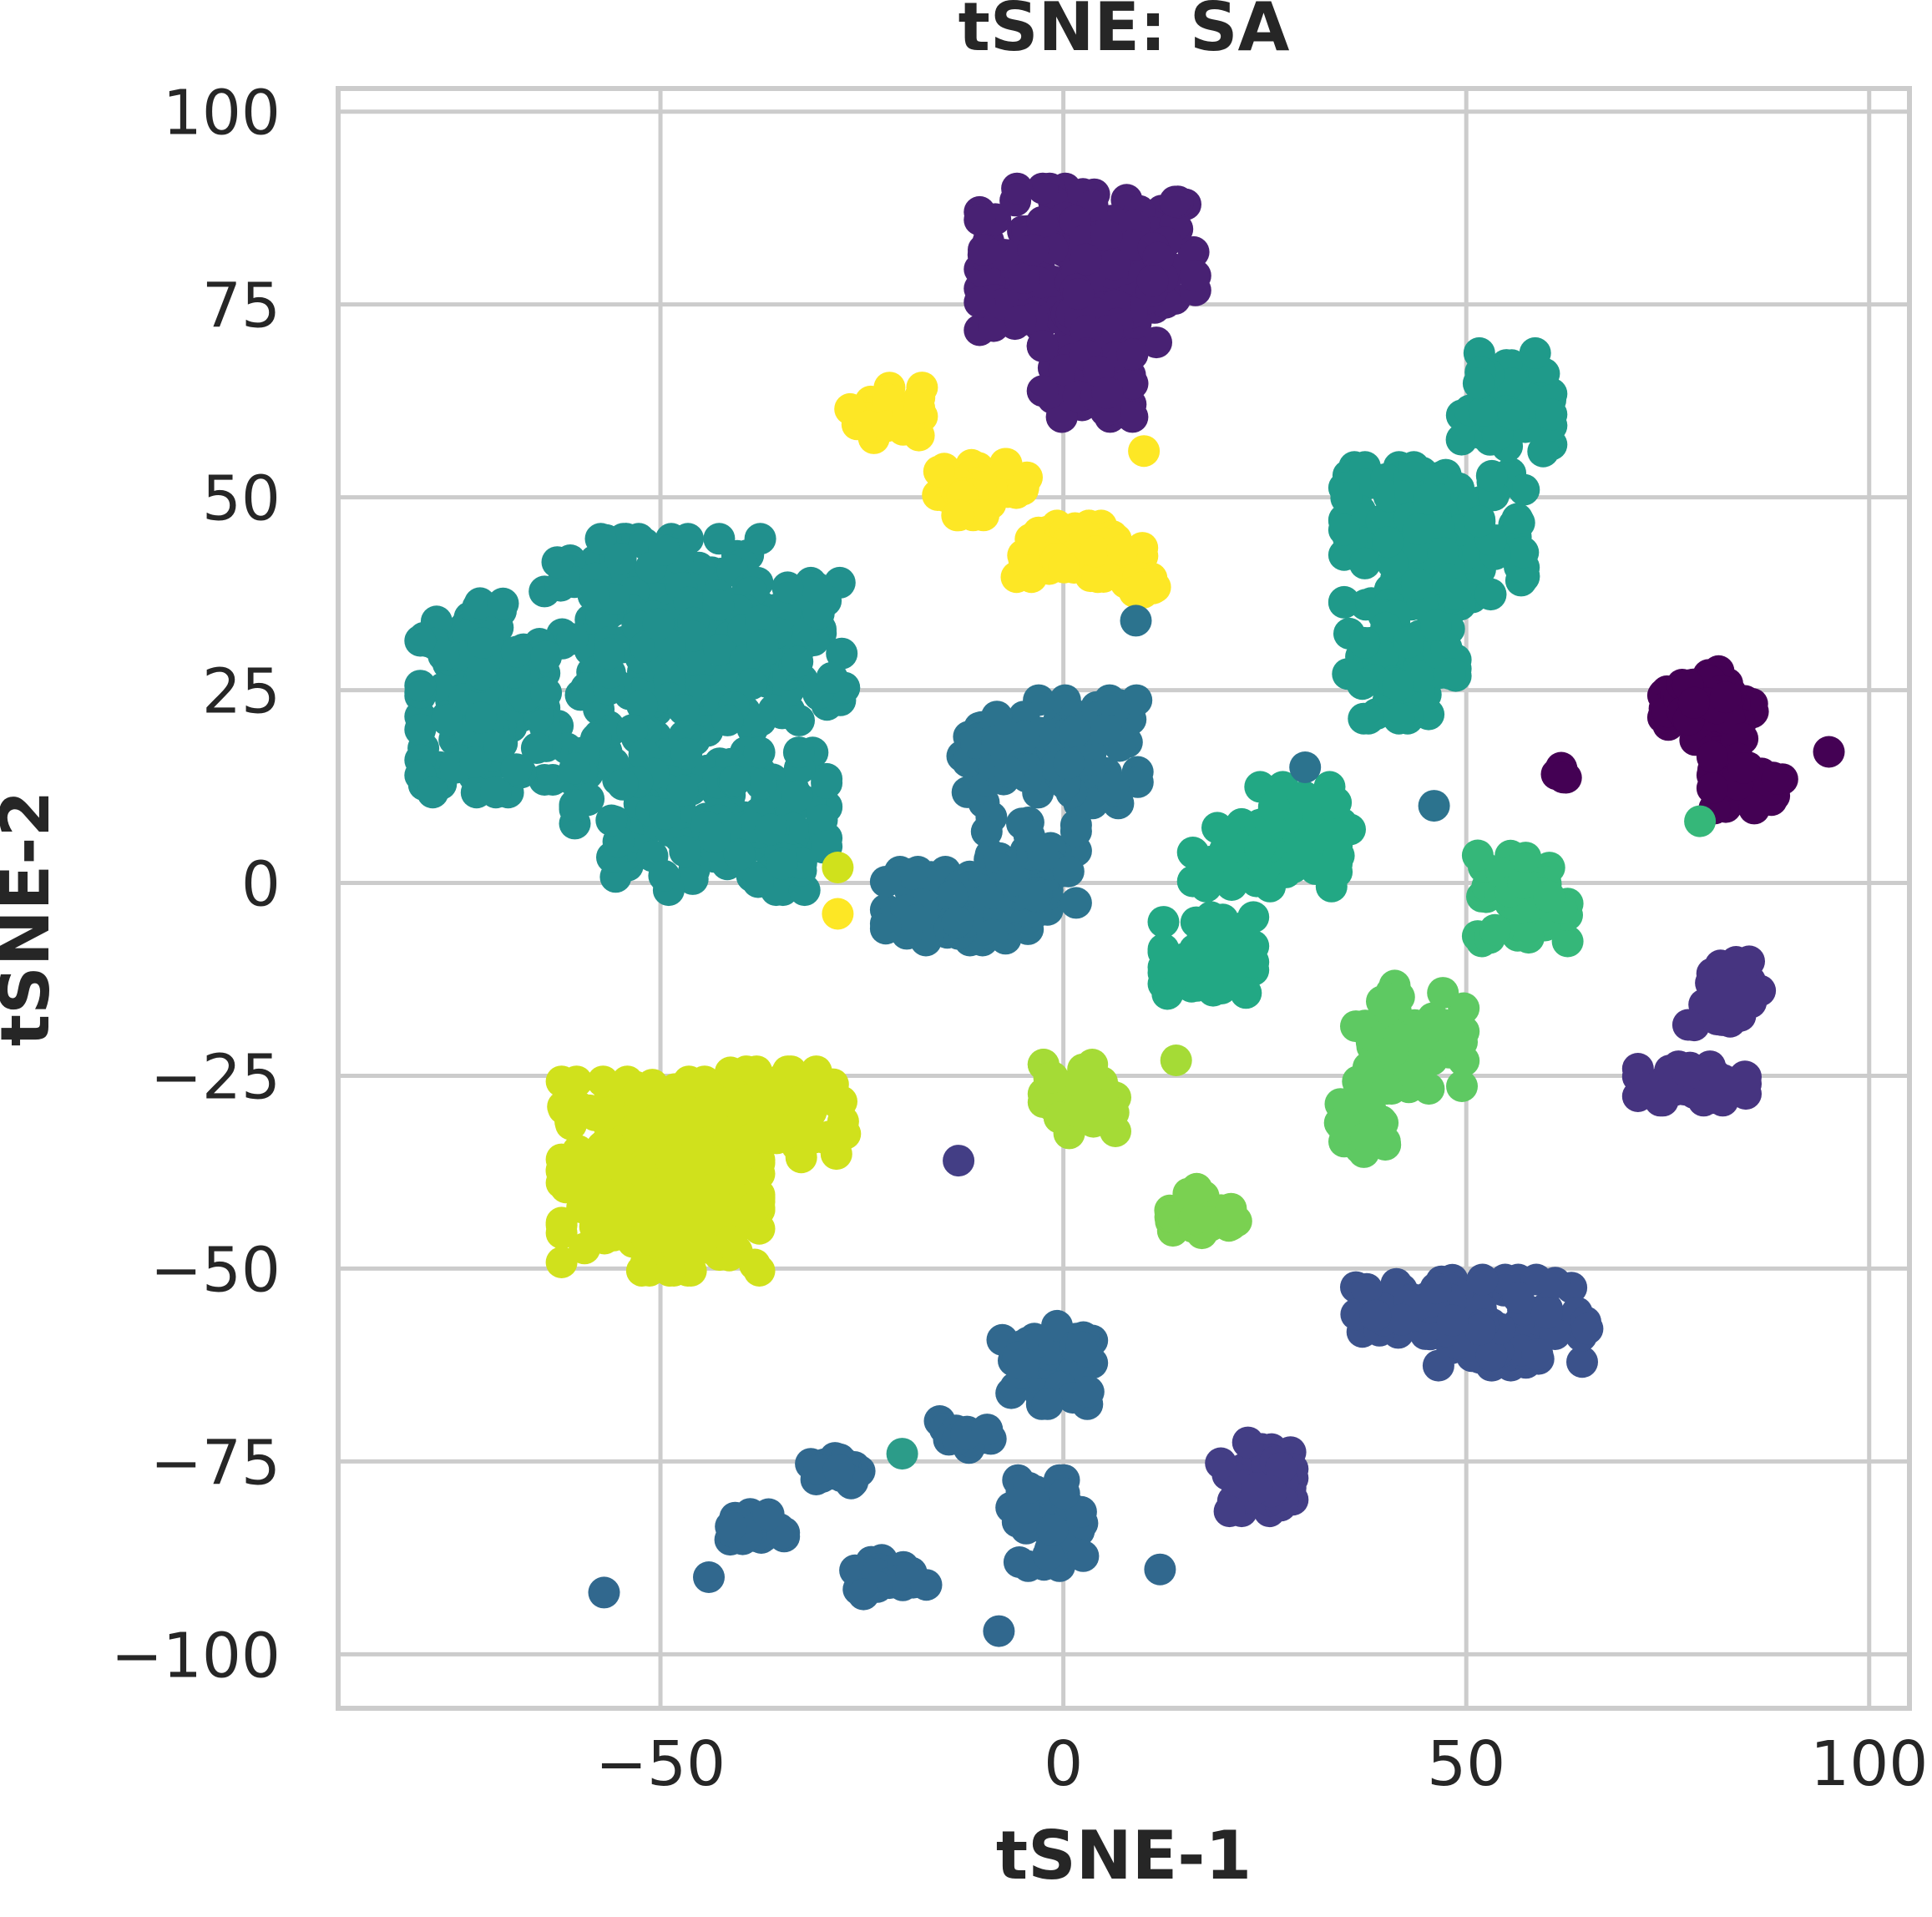 This screenshot has height=1917, width=1932. What do you see at coordinates (196, 1656) in the screenshot?
I see `y-tick-label: −100` at bounding box center [196, 1656].